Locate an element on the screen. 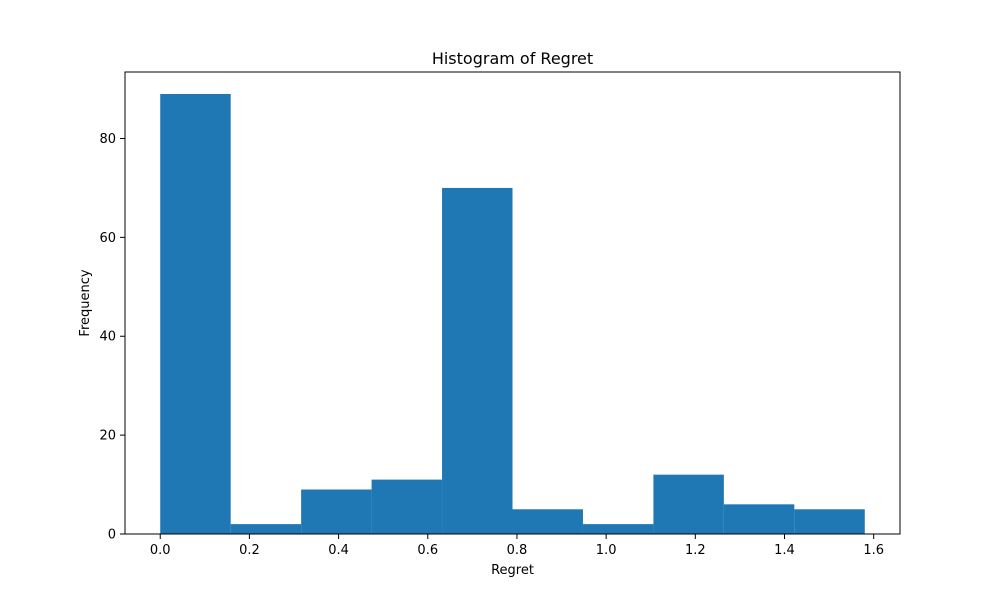 The image size is (1000, 600). x-axis-ticks: 0.0 0.2 0.4 0.6 0.8 1.0 1.2 1.4 1.6 is located at coordinates (517, 546).